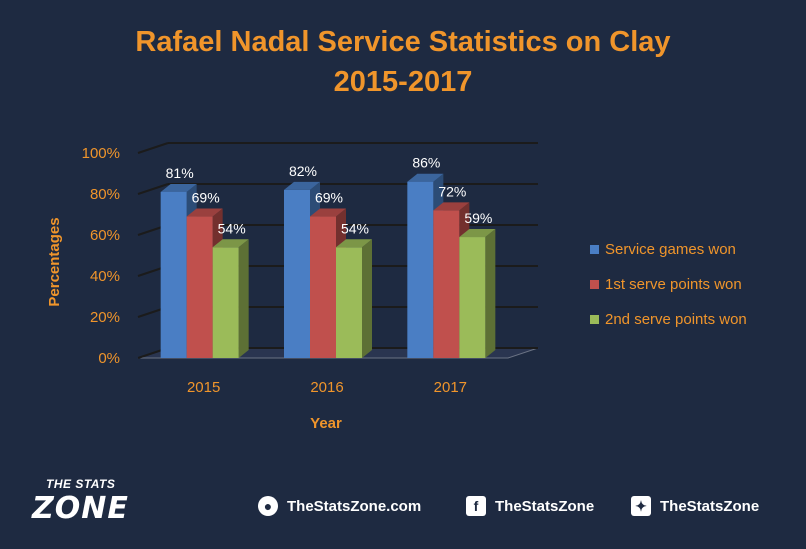  What do you see at coordinates (105, 276) in the screenshot?
I see `y-tick-label: 40%` at bounding box center [105, 276].